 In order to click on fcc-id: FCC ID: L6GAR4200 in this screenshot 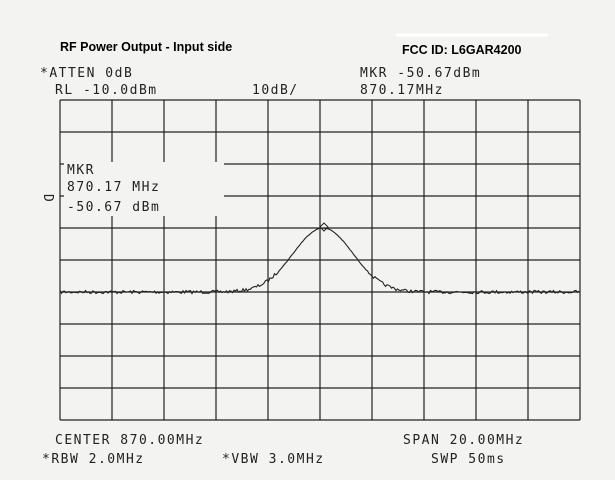, I will do `click(462, 50)`.